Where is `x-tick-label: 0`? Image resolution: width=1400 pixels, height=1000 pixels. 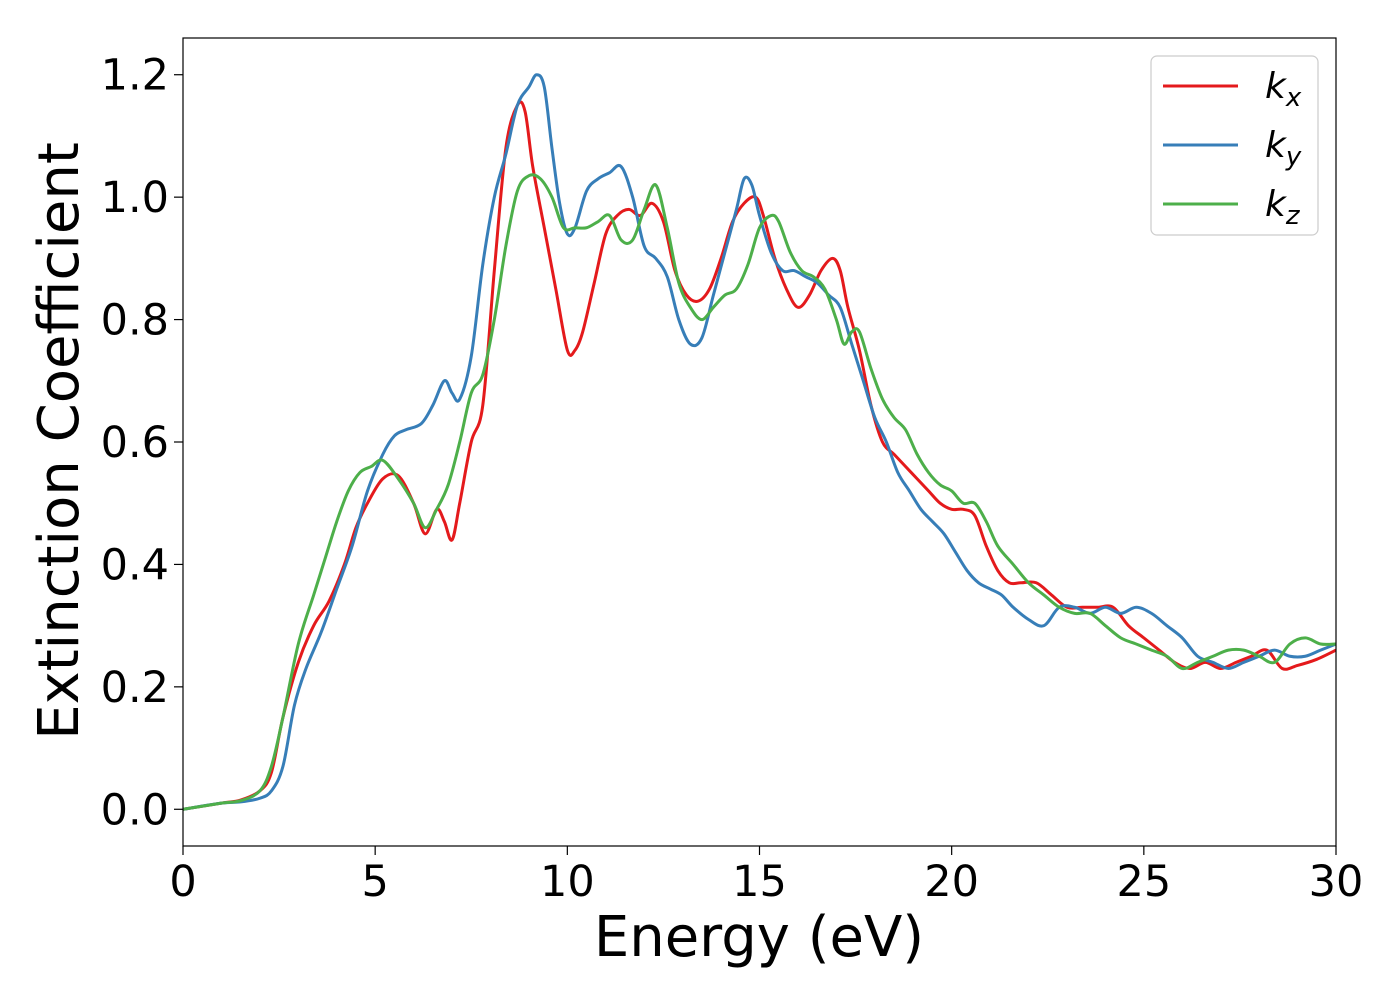
x-tick-label: 0 is located at coordinates (182, 882).